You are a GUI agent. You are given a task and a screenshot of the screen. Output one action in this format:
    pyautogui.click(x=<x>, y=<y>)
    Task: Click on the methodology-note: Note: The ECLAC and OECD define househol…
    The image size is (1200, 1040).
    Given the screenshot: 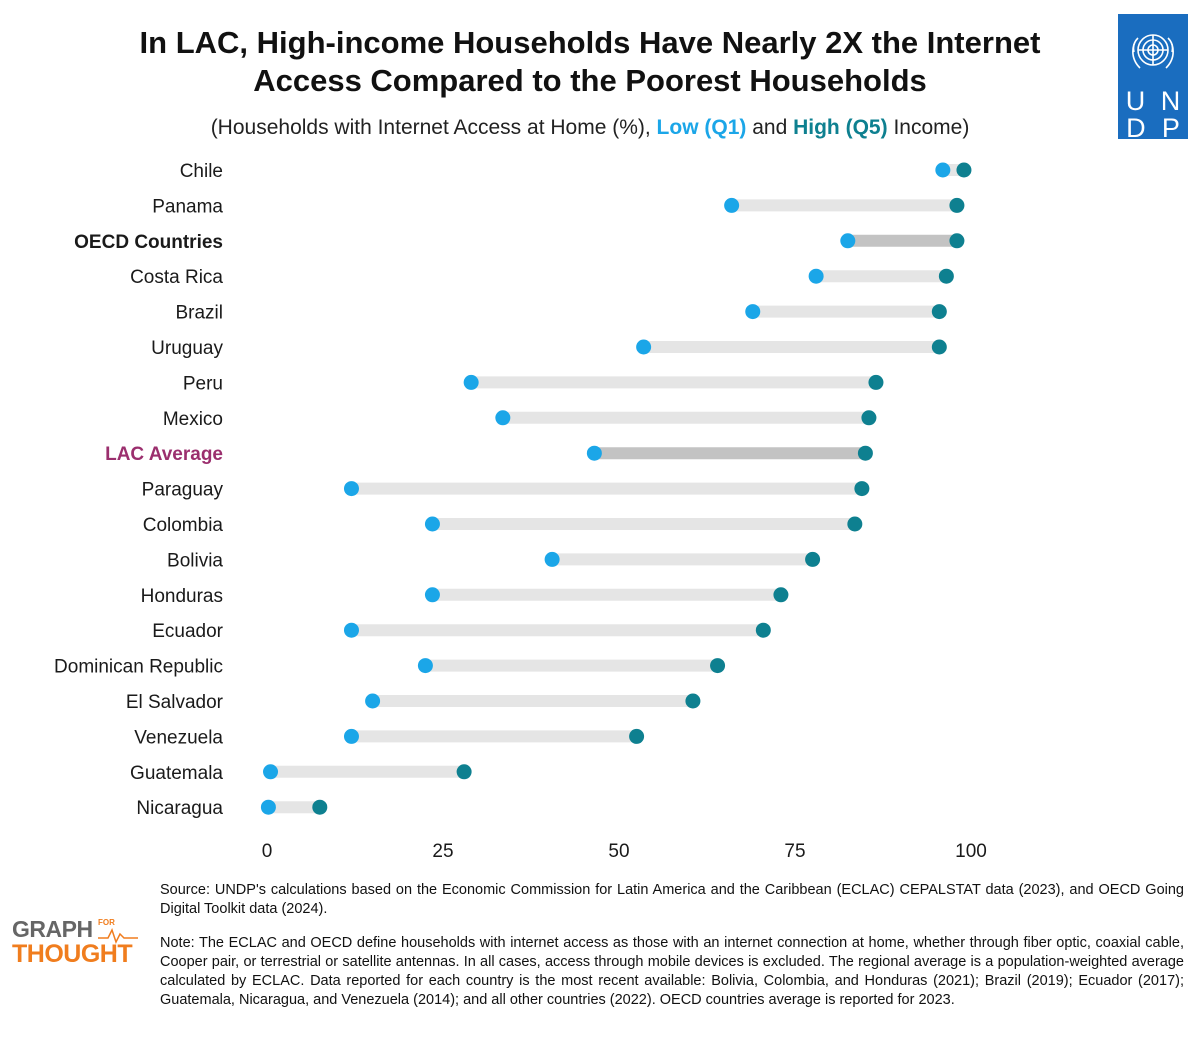 What is the action you would take?
    pyautogui.click(x=672, y=971)
    